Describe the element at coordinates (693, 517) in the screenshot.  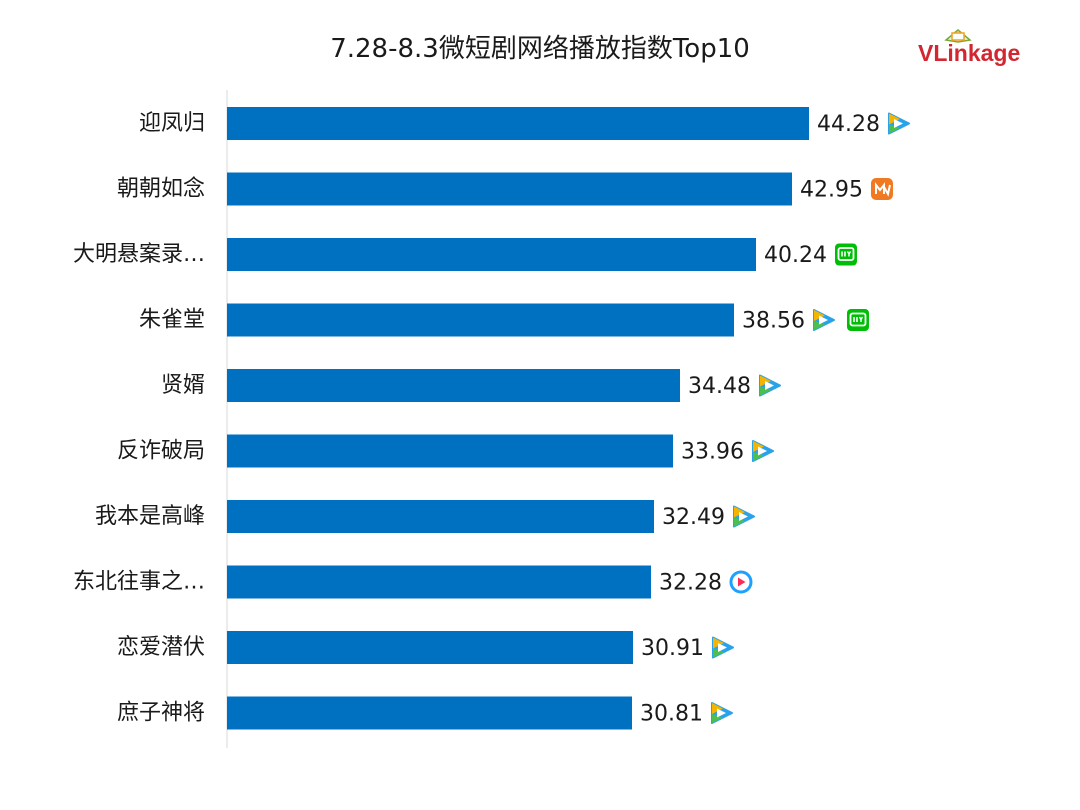
I see `data-label: 32.49` at that location.